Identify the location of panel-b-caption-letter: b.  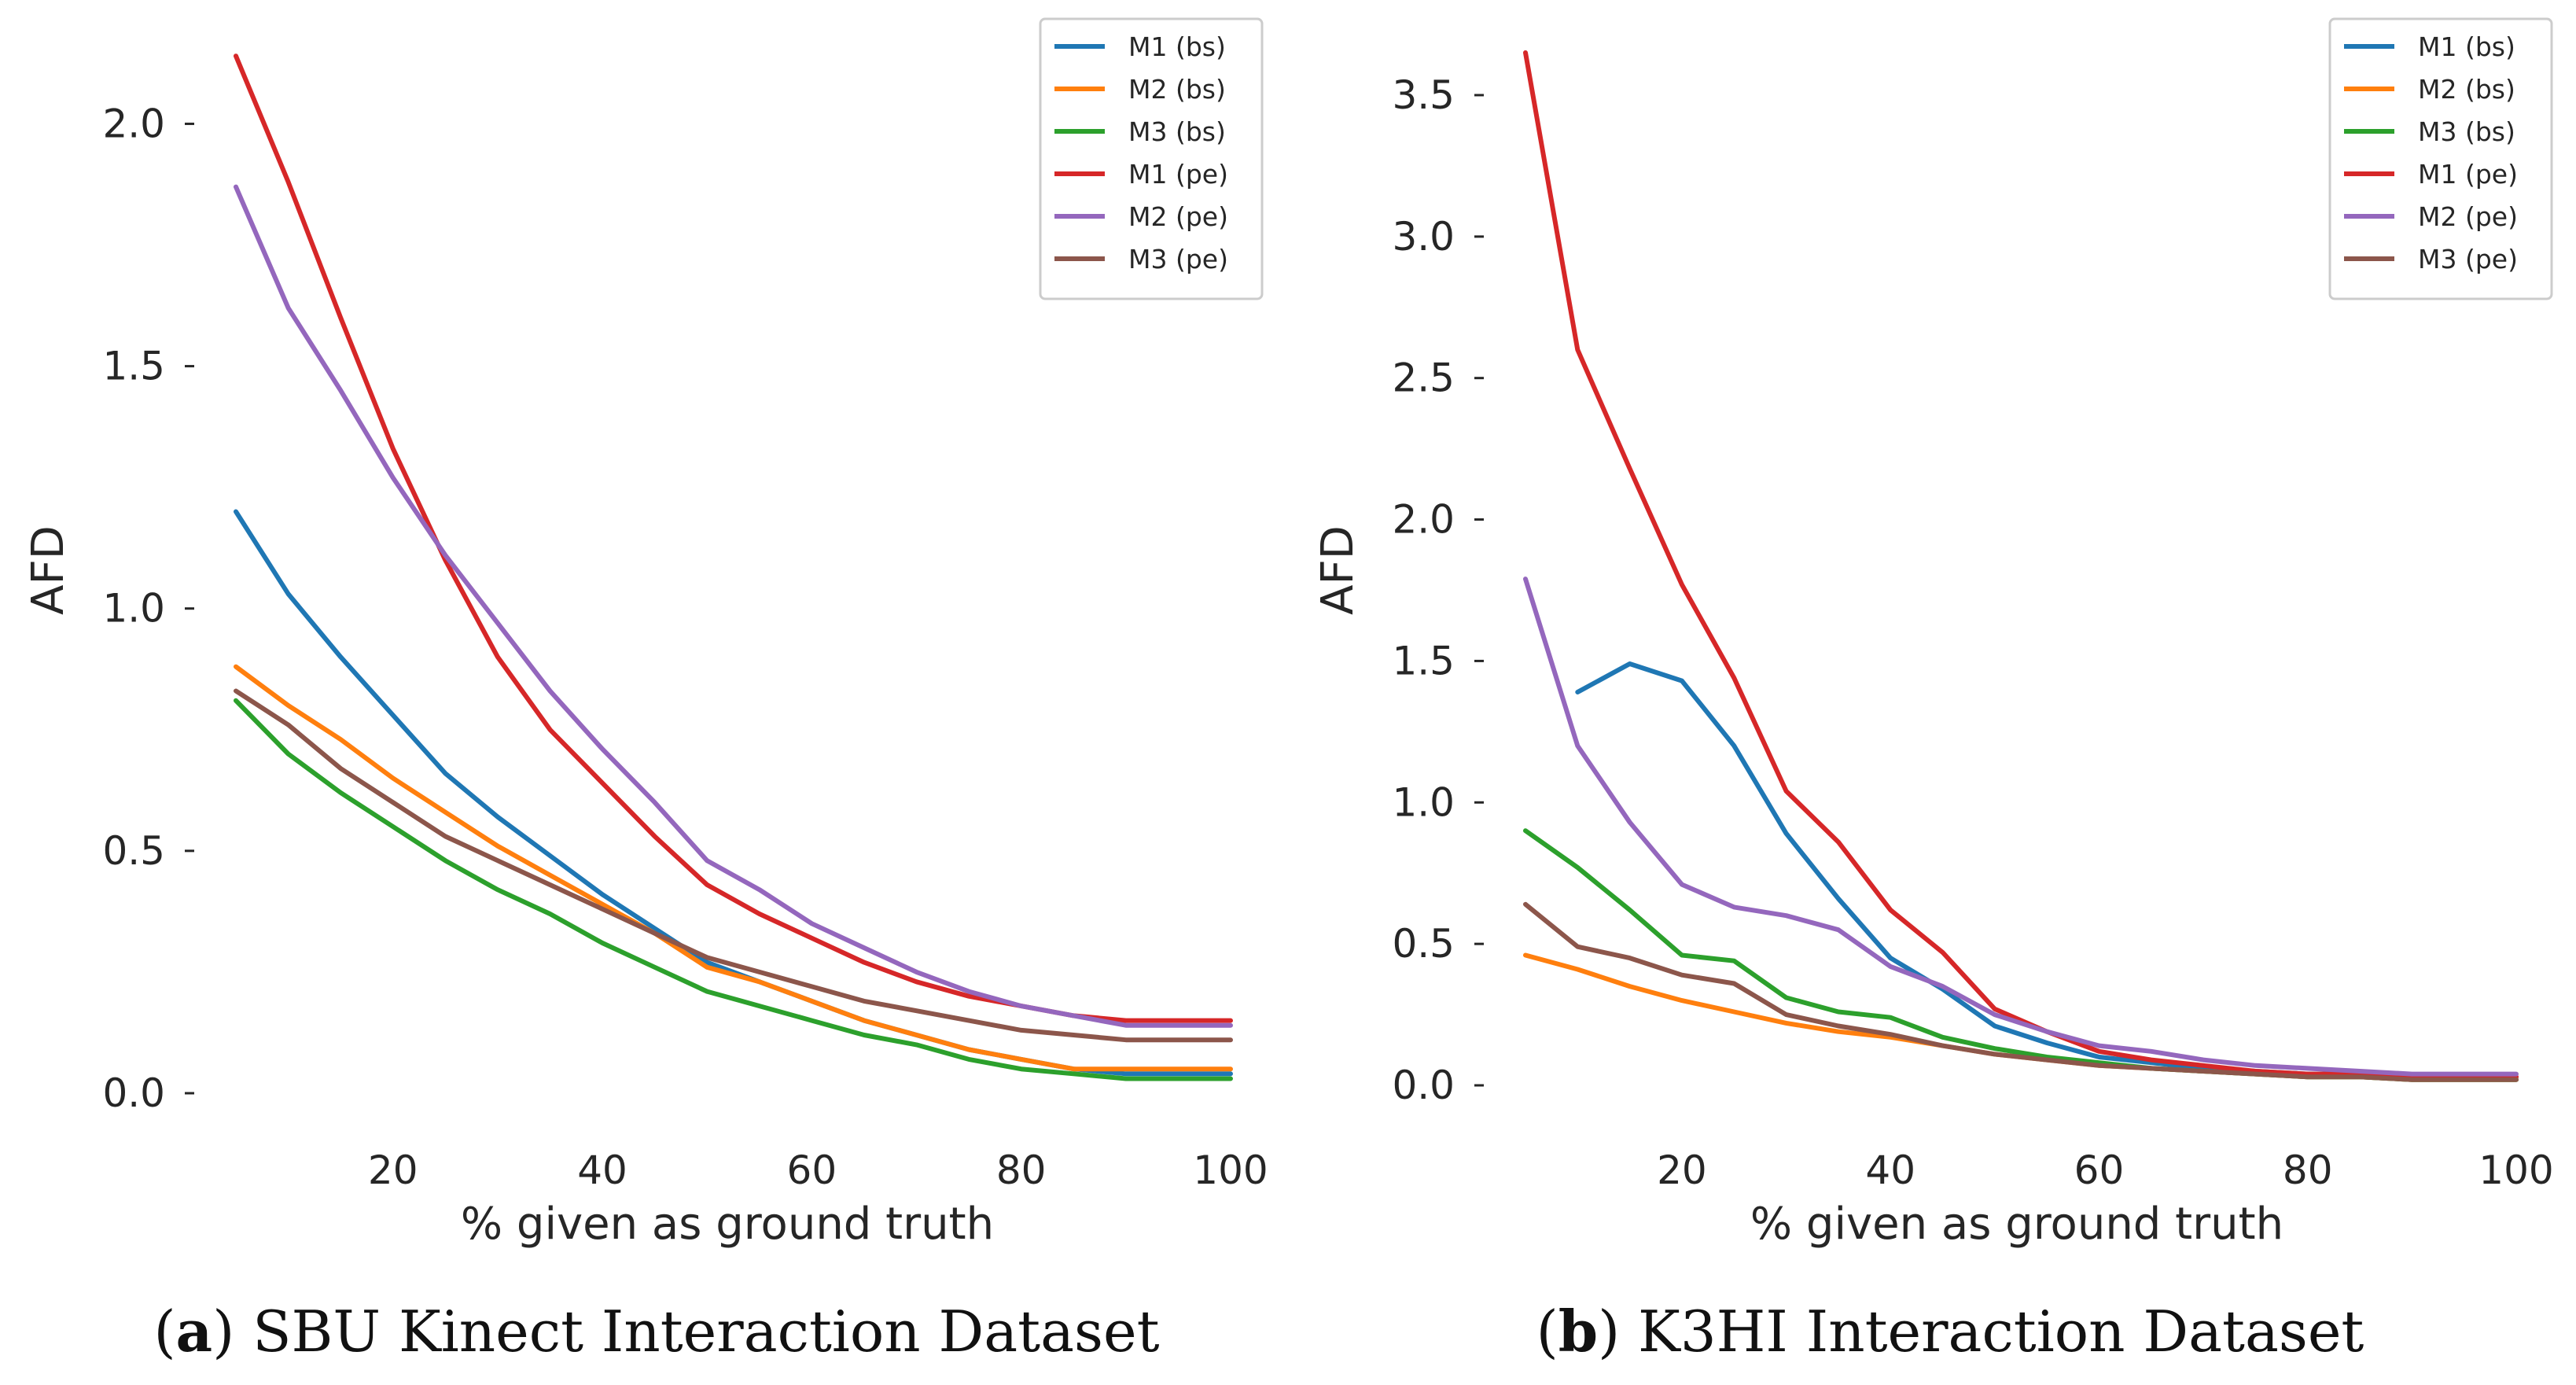
(1578, 1331).